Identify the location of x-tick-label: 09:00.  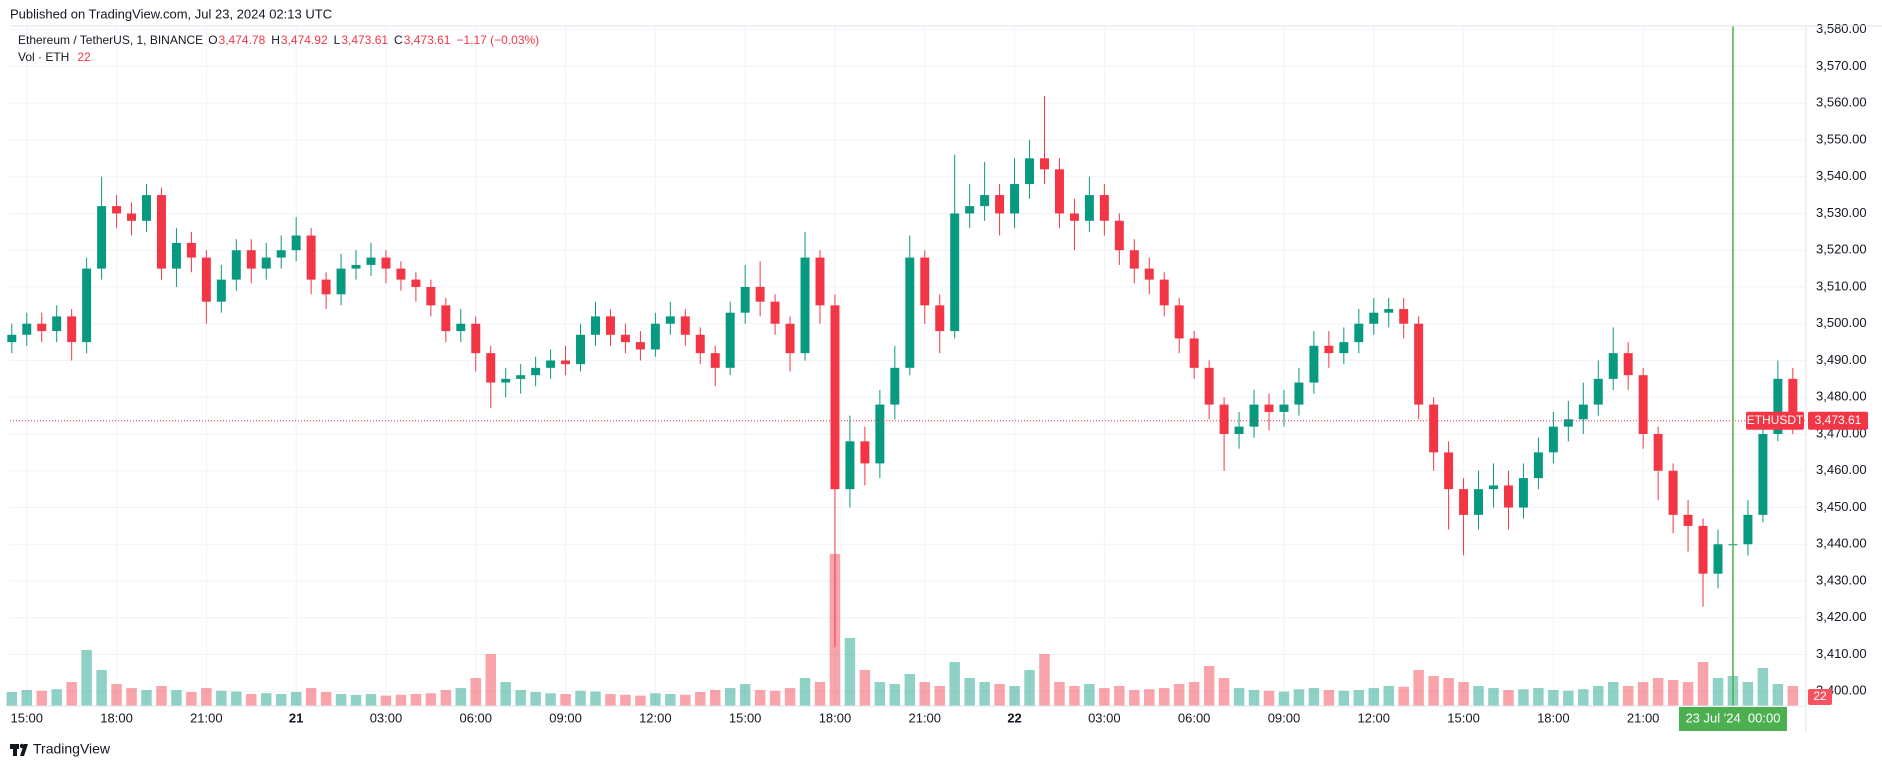
(565, 717).